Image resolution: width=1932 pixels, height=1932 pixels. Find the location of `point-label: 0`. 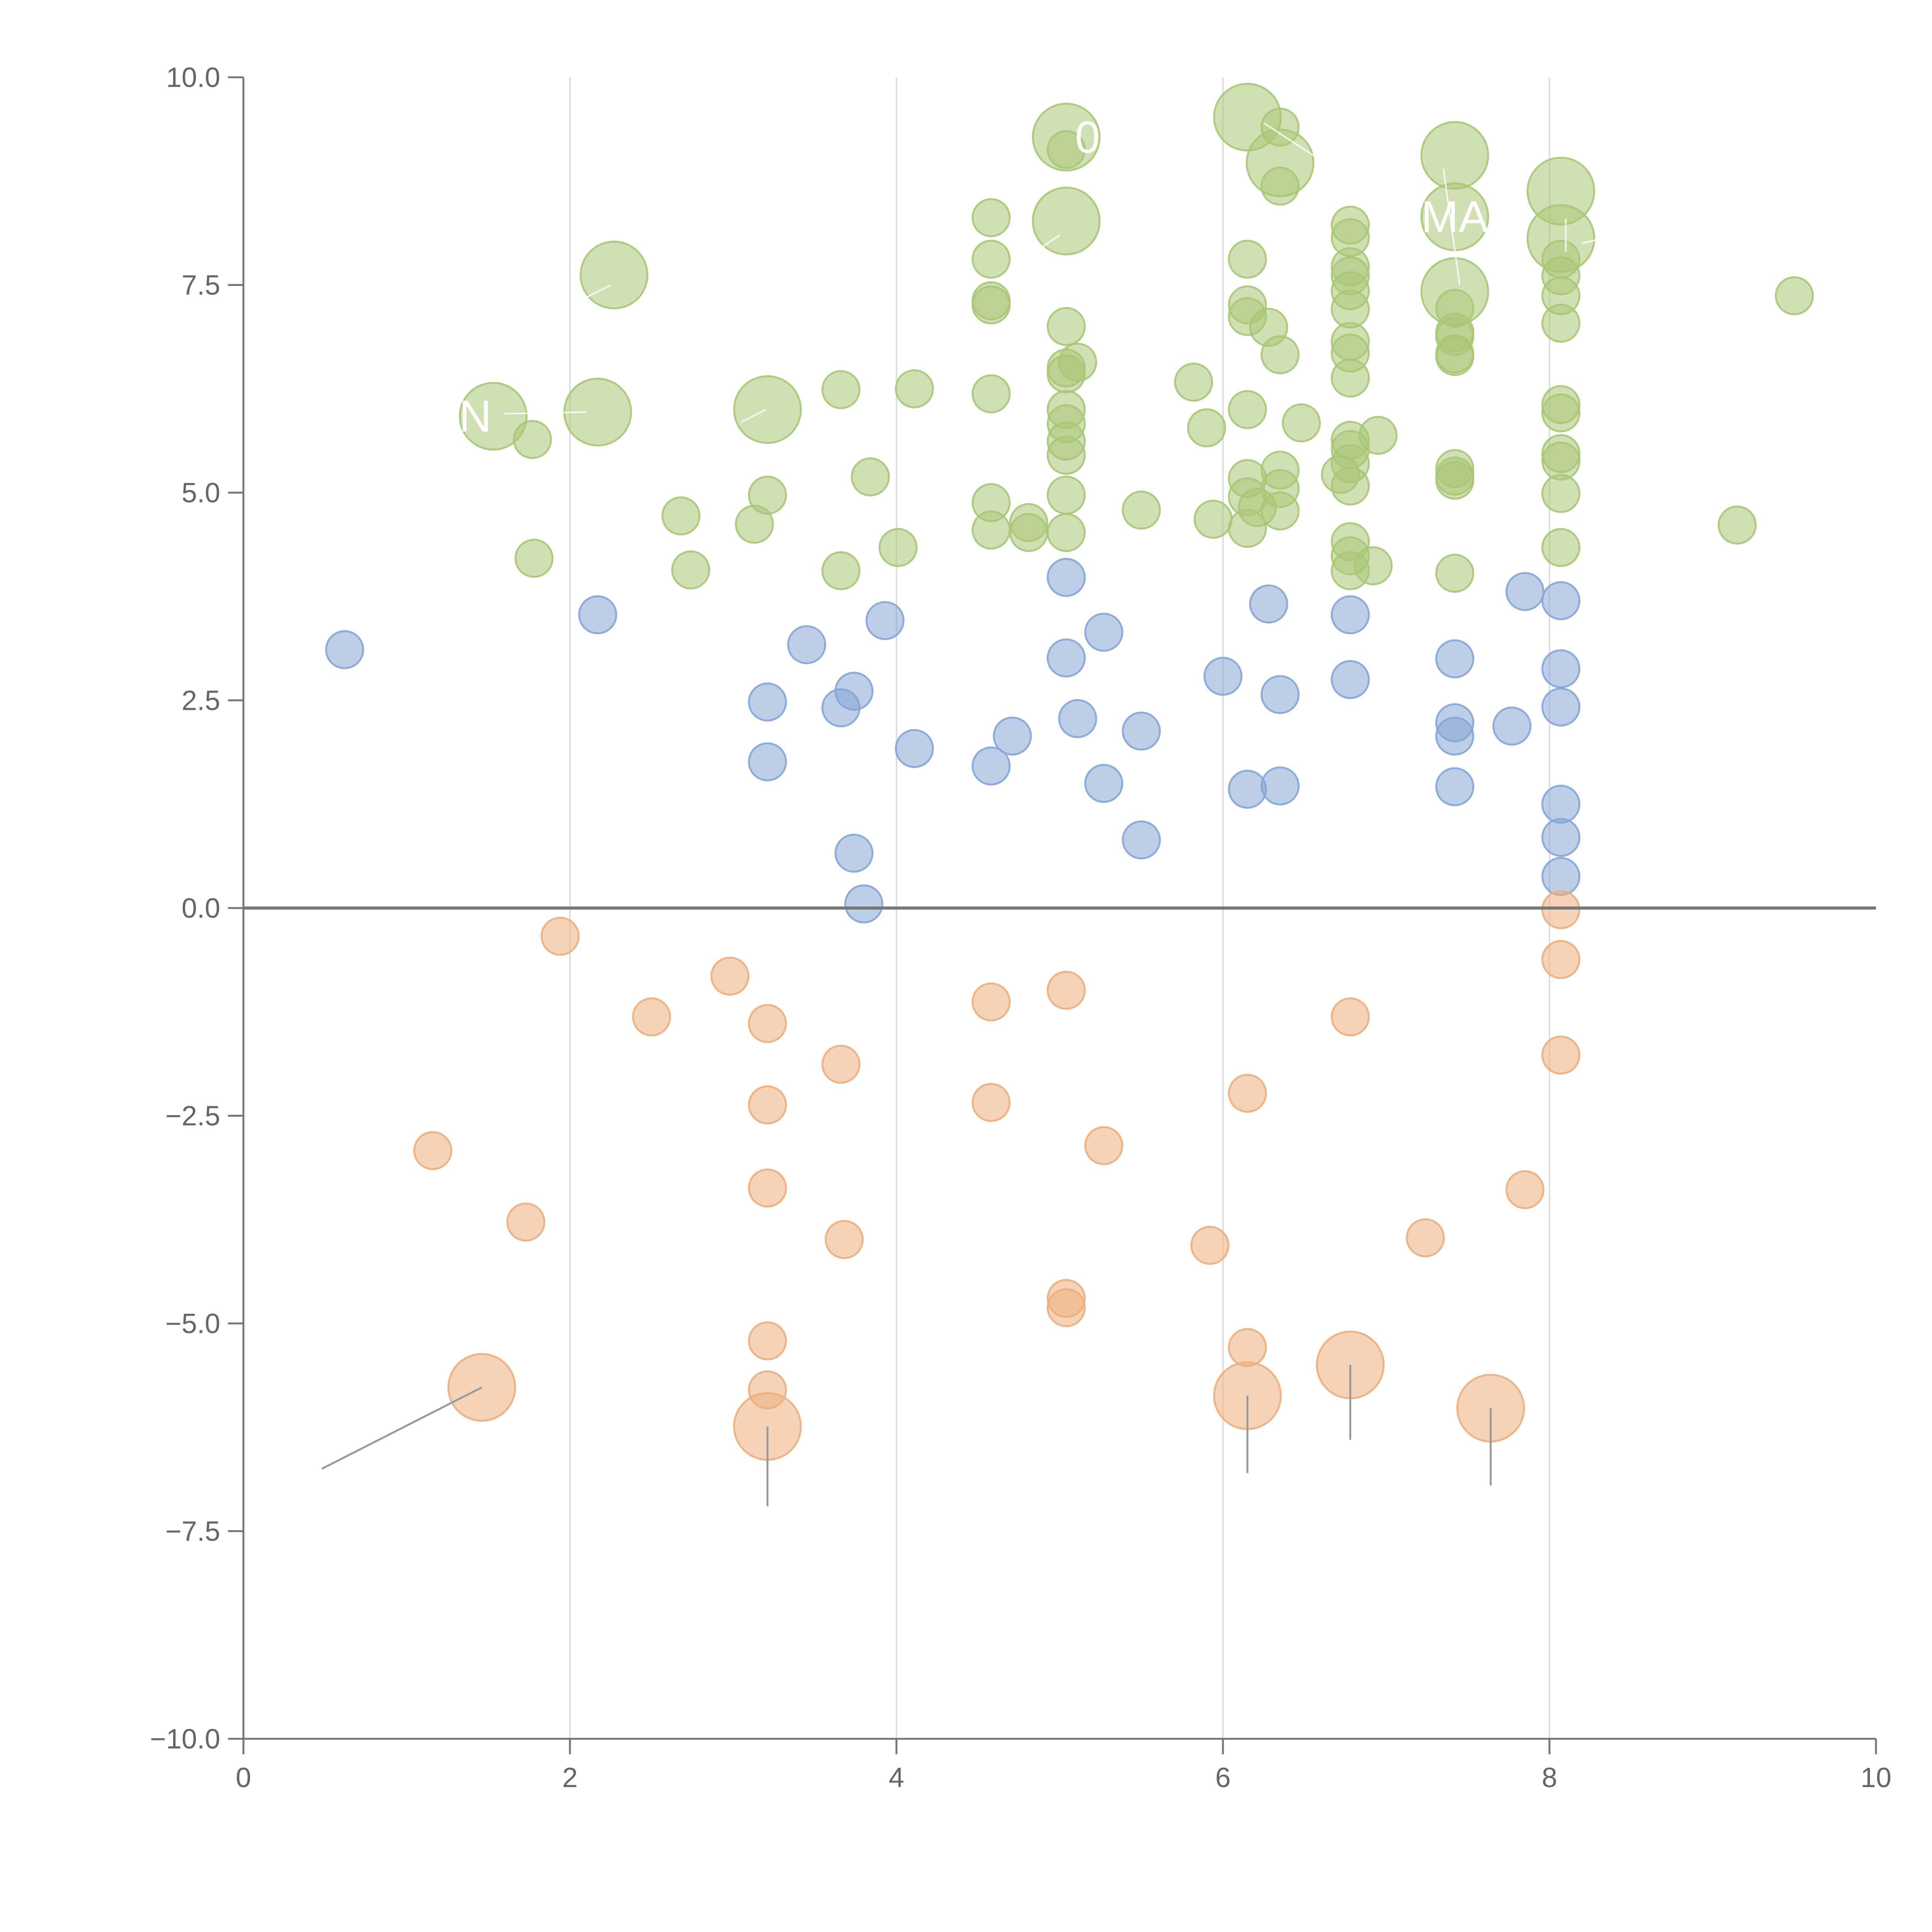

point-label: 0 is located at coordinates (1087, 137).